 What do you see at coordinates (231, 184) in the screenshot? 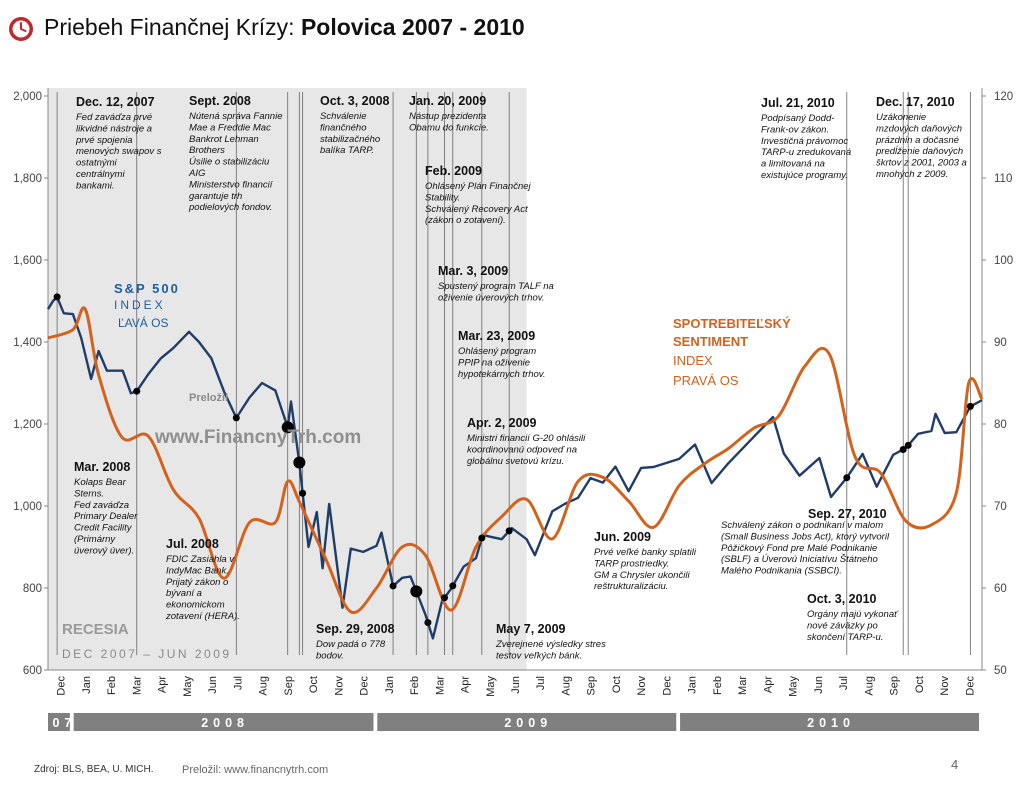
I see `event-description-line: Ministerstvo financií` at bounding box center [231, 184].